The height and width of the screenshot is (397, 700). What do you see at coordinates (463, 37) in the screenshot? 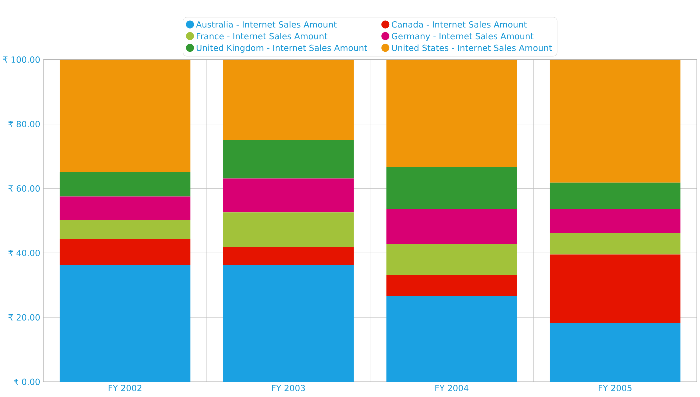
I see `legend-label: Germany - Internet Sales Amount` at bounding box center [463, 37].